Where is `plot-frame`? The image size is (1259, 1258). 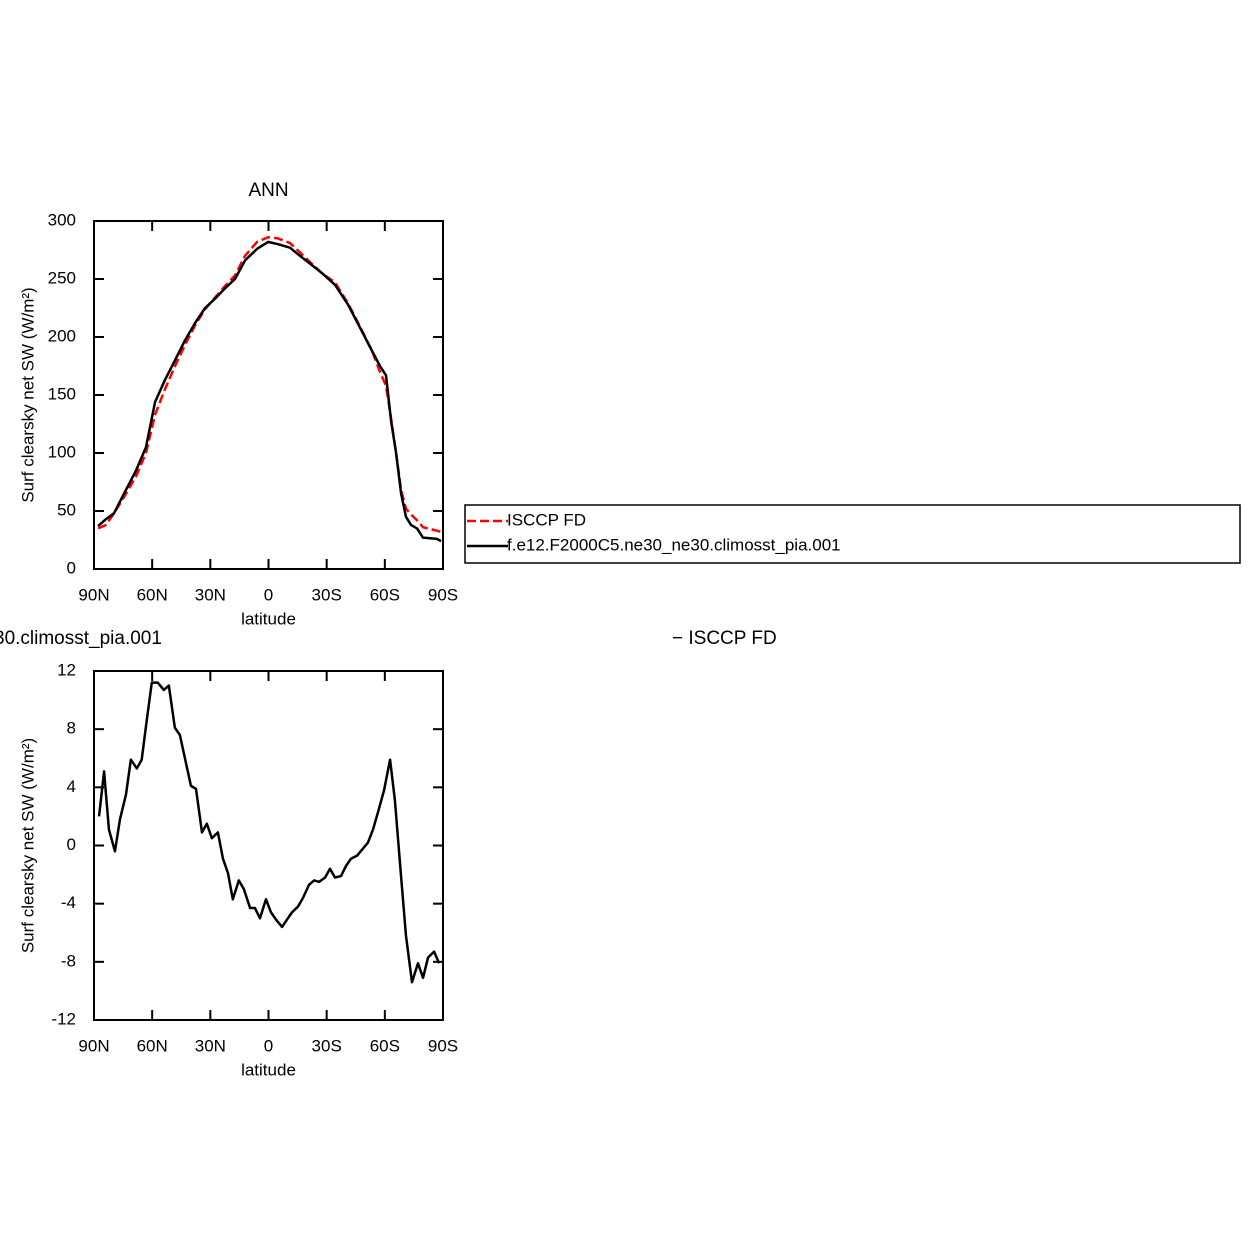
plot-frame is located at coordinates (268, 395).